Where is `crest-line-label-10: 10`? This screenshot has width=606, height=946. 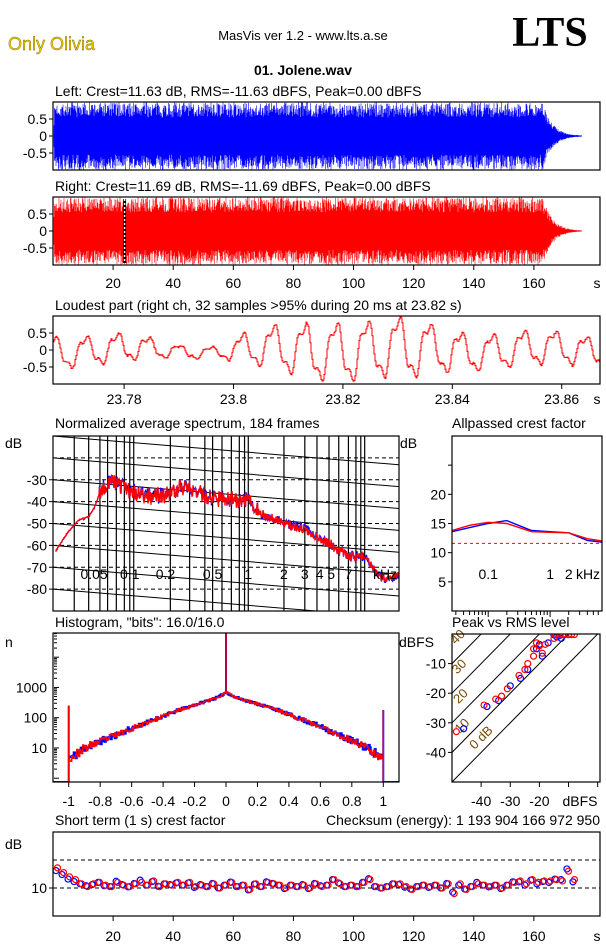 crest-line-label-10: 10 is located at coordinates (462, 725).